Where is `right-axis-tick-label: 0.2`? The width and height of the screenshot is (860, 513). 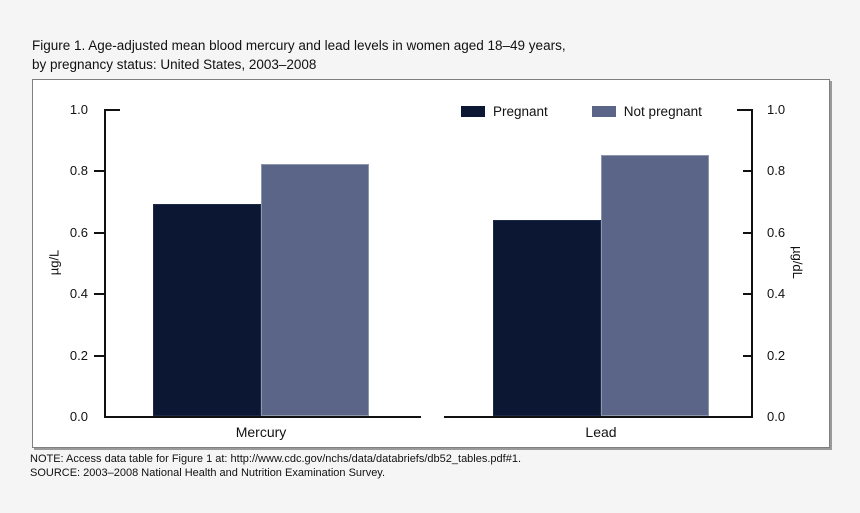
right-axis-tick-label: 0.2 is located at coordinates (776, 355).